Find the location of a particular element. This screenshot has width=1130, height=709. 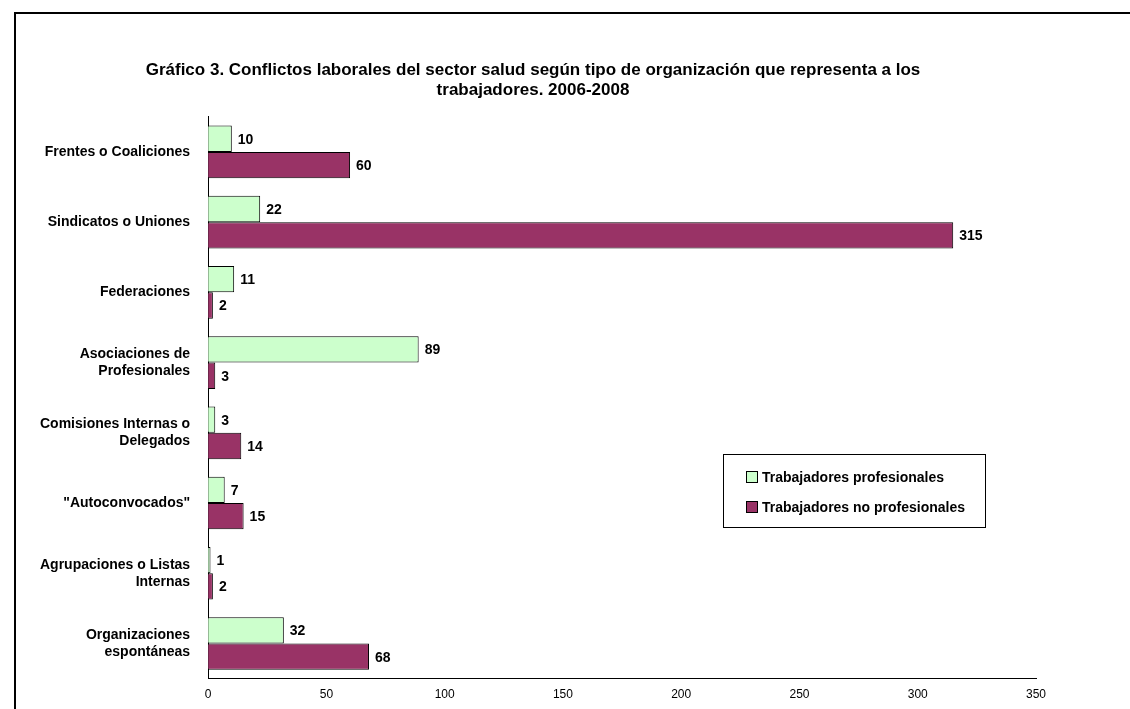

y-tick-label: Asociaciones de Profesionales is located at coordinates (135, 361).